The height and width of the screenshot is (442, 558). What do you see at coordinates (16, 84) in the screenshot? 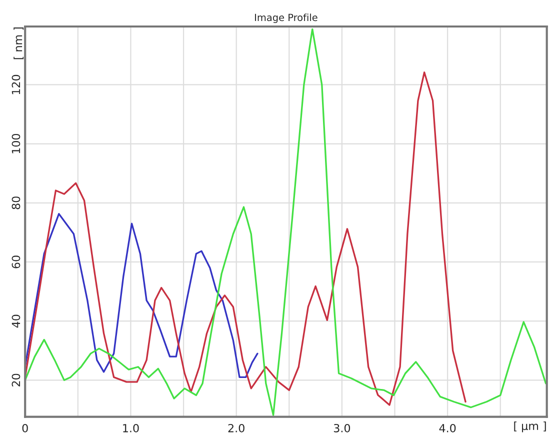
I see `y-tick-label: 120` at bounding box center [16, 84].